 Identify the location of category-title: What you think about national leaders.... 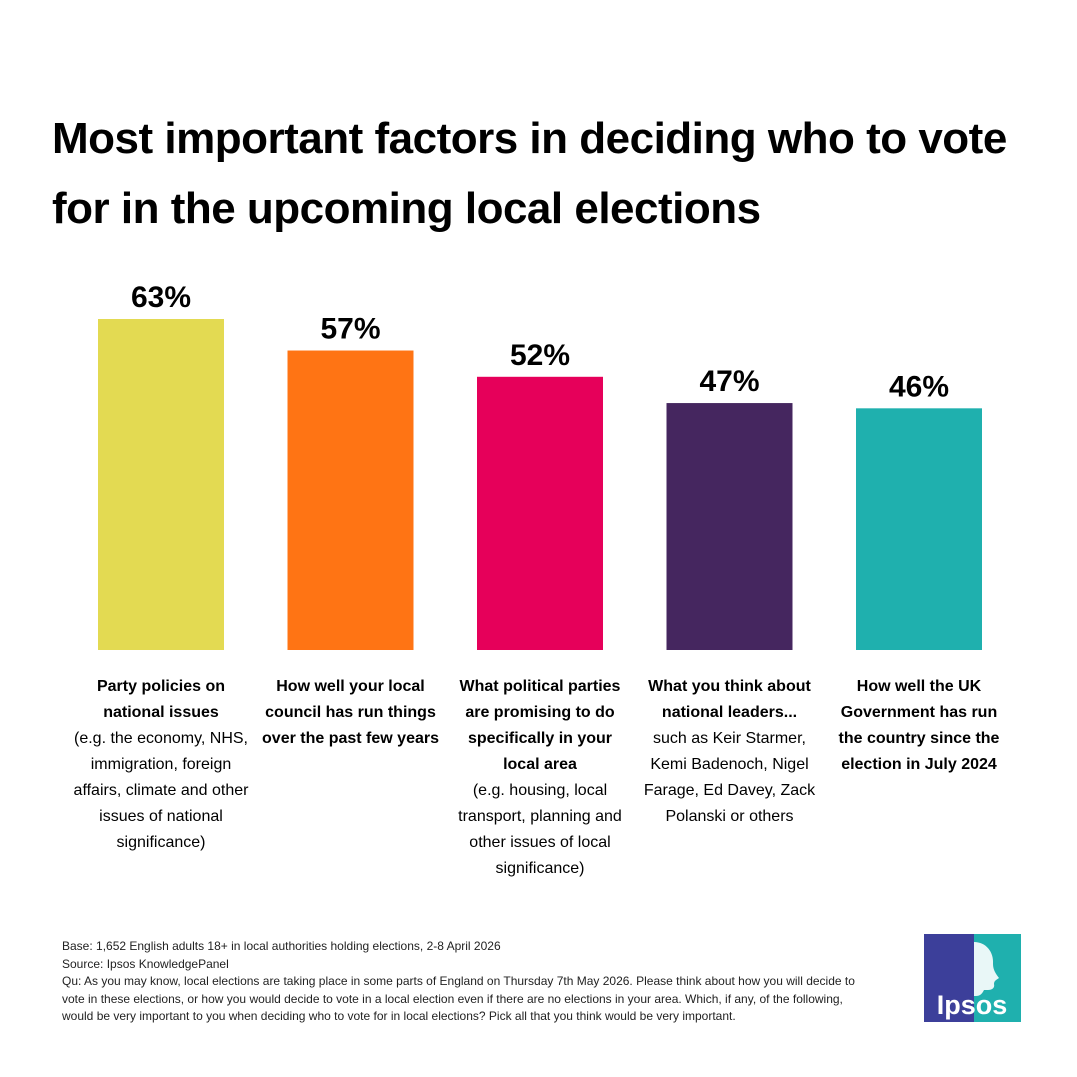
(729, 699).